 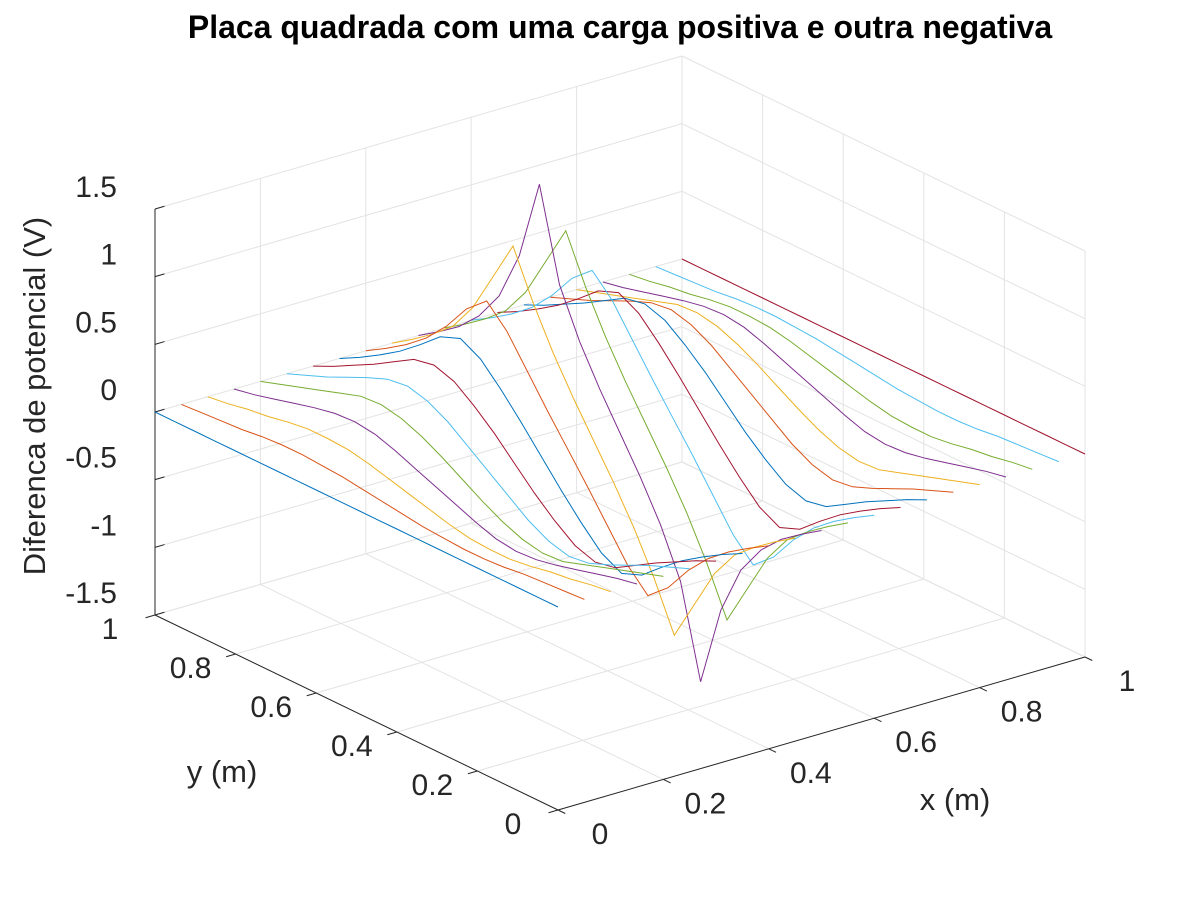 What do you see at coordinates (955, 799) in the screenshot?
I see `x-axis-label: x (m)` at bounding box center [955, 799].